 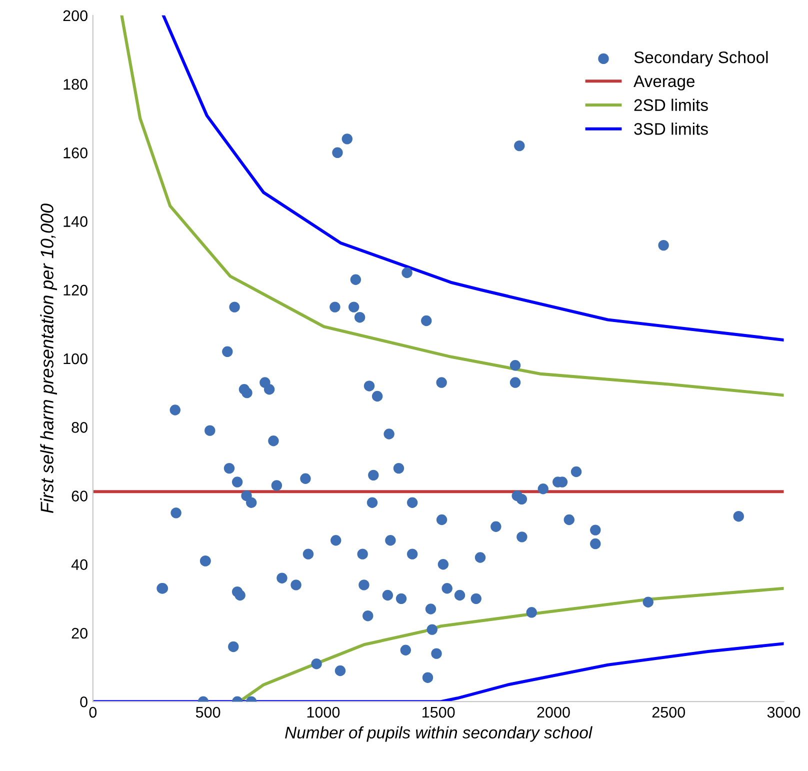 I want to click on y-tick-label: 80, so click(x=80, y=427).